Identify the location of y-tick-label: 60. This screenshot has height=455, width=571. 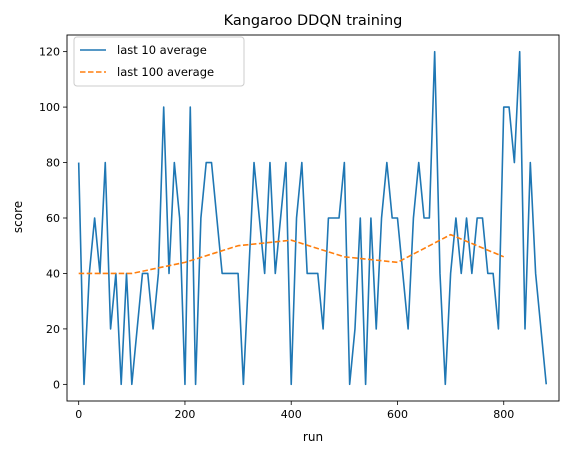
(53, 218).